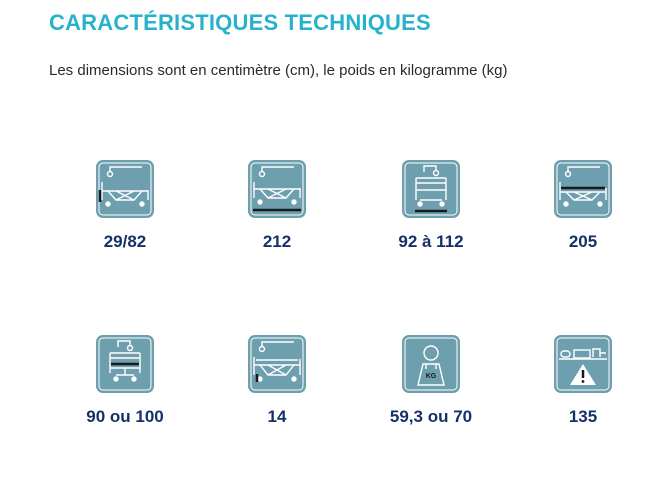 The image size is (663, 491). What do you see at coordinates (240, 22) in the screenshot?
I see `page-title: CARACTÉRISTIQUES TECHNIQUES` at bounding box center [240, 22].